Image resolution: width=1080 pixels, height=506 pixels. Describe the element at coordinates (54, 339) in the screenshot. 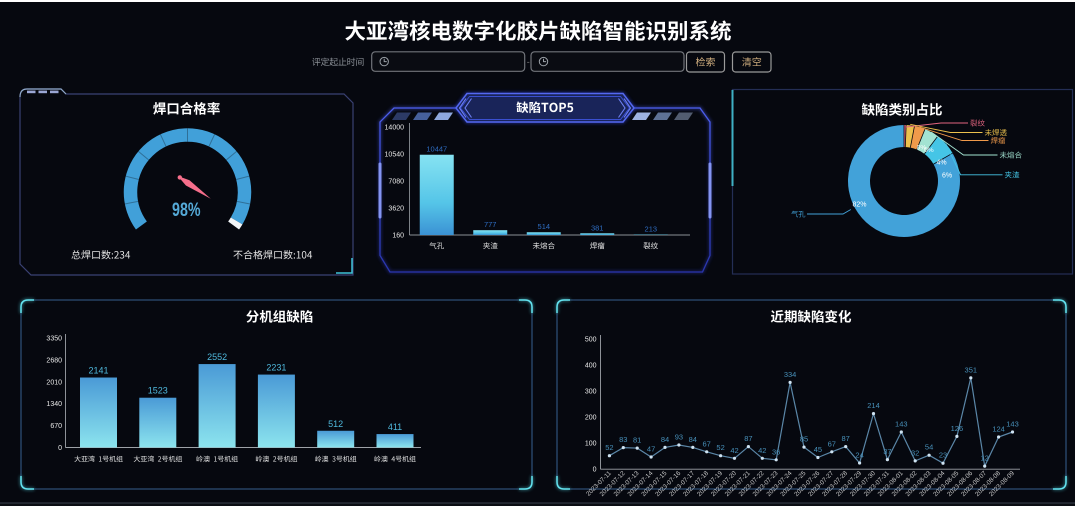

I see `svg-text: 3350` at that location.